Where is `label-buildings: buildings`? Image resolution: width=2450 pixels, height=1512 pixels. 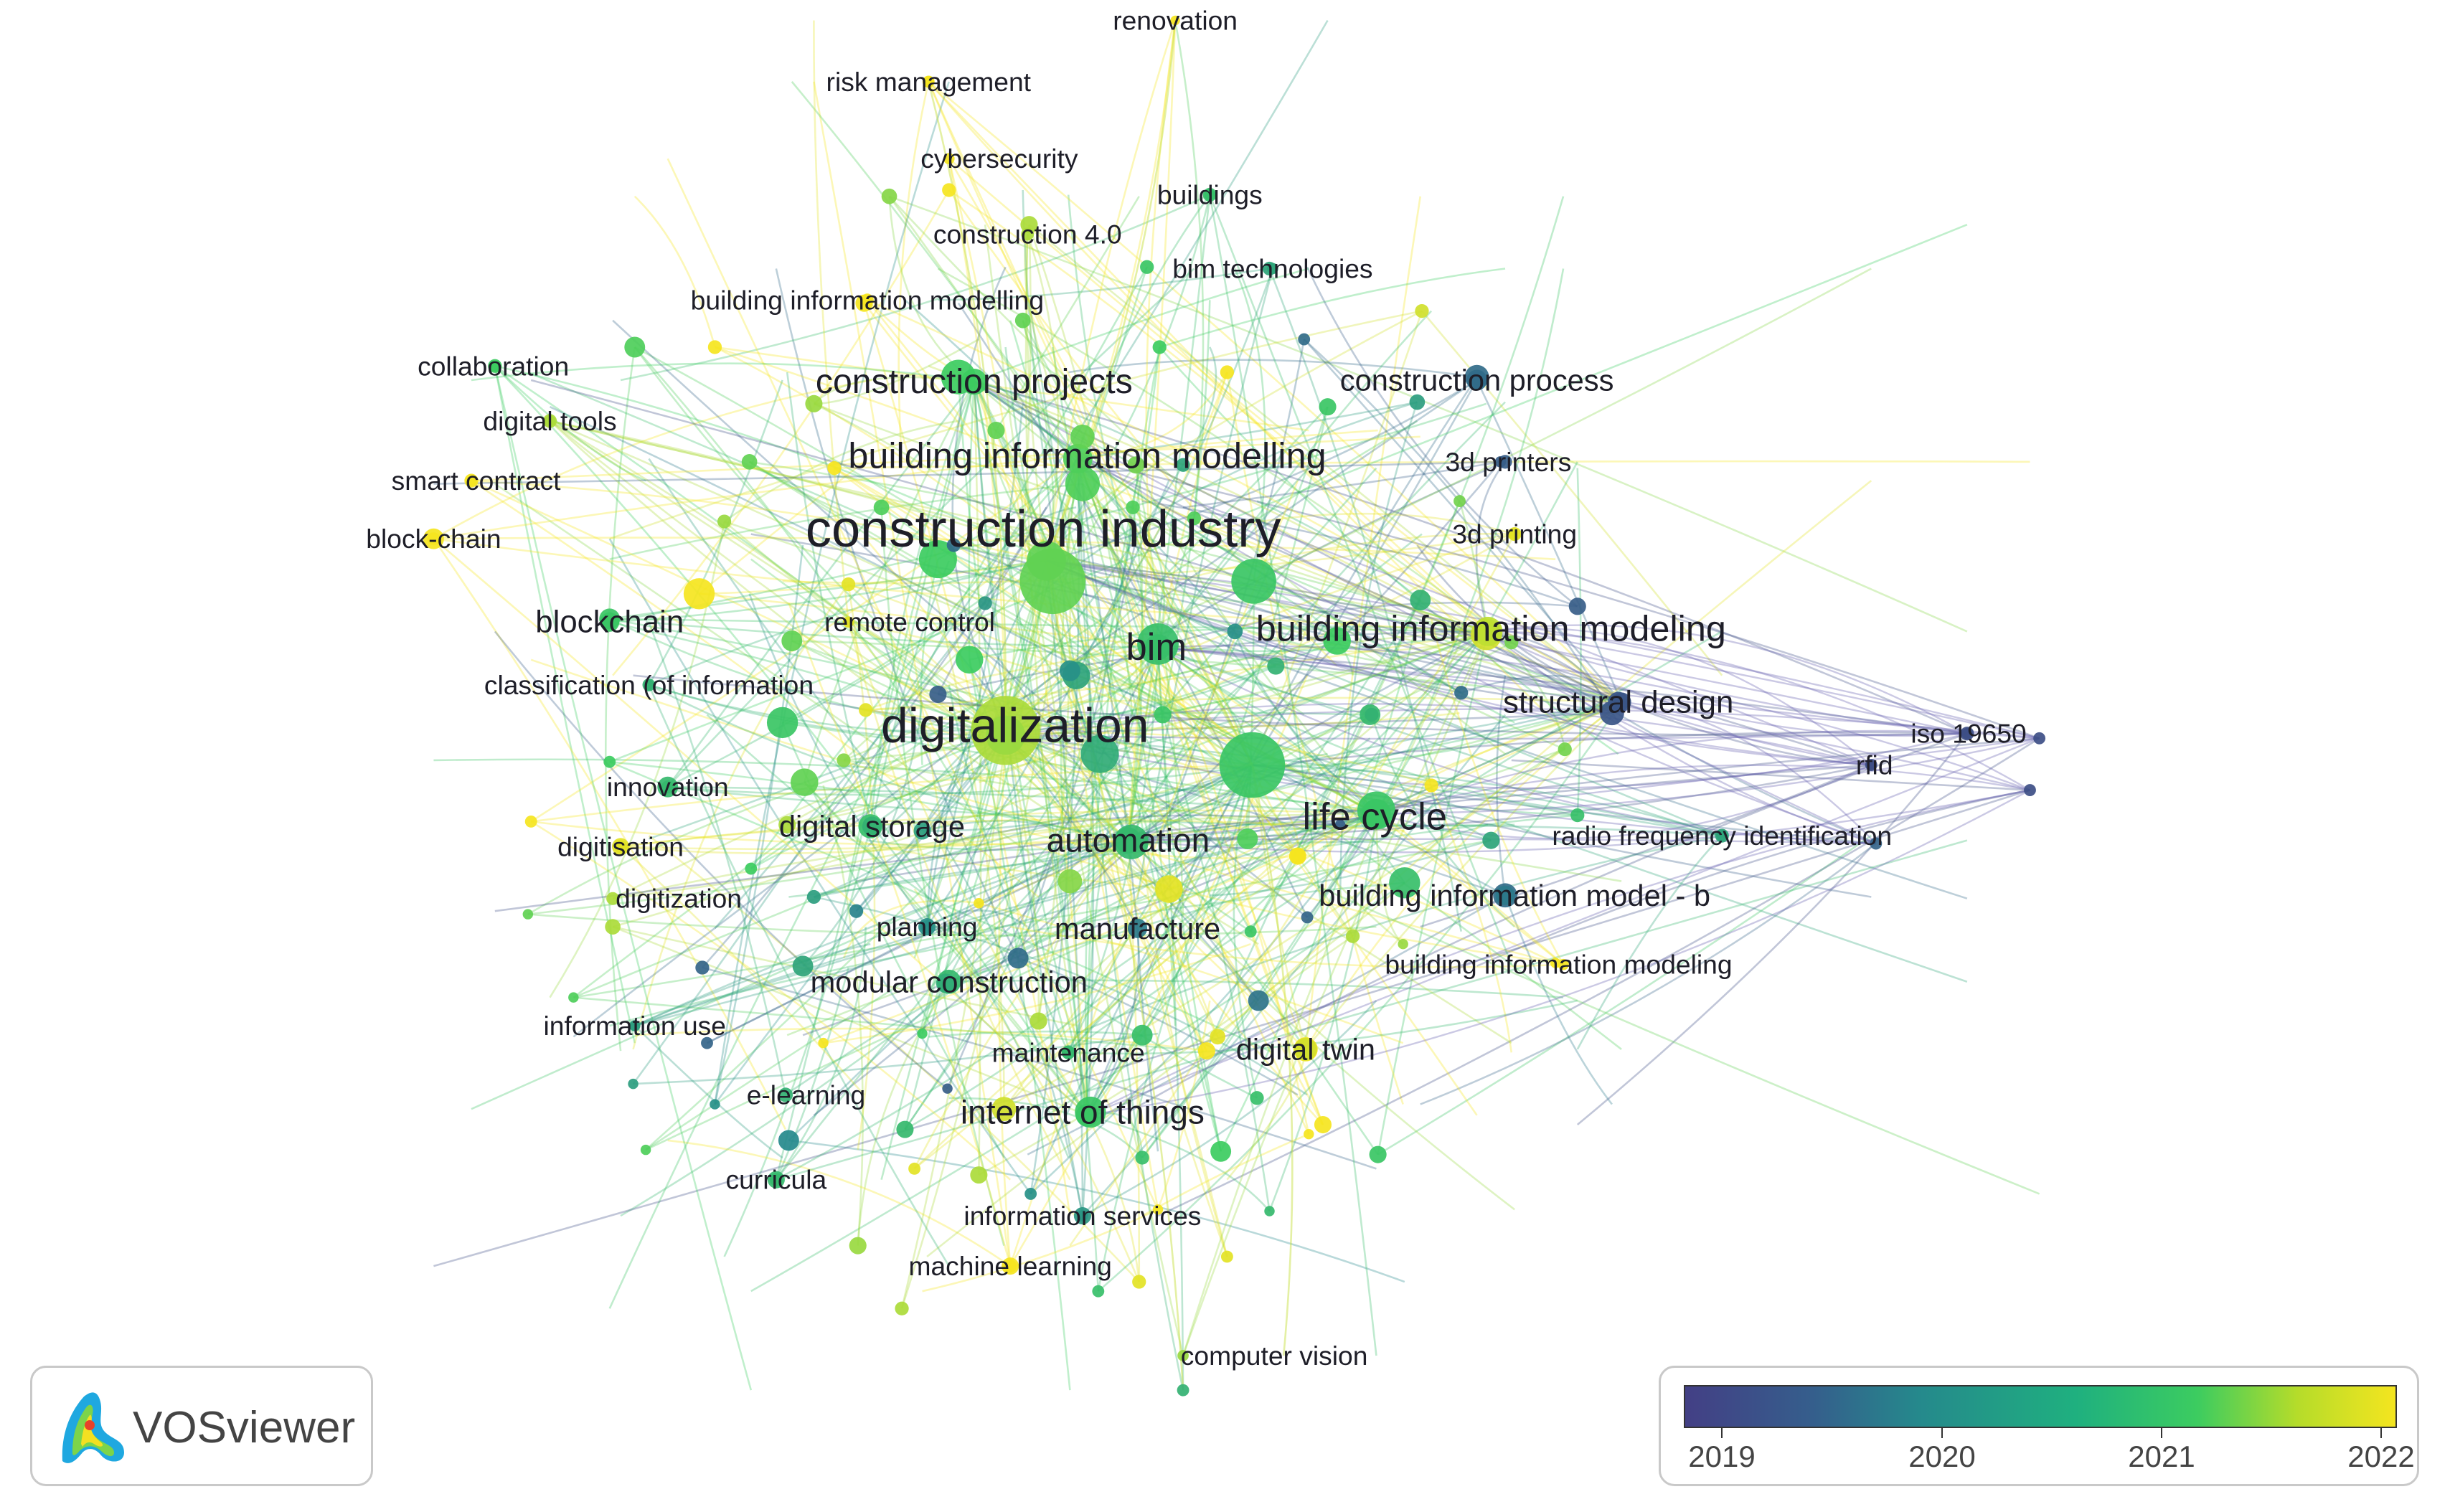
label-buildings: buildings is located at coordinates (1210, 195).